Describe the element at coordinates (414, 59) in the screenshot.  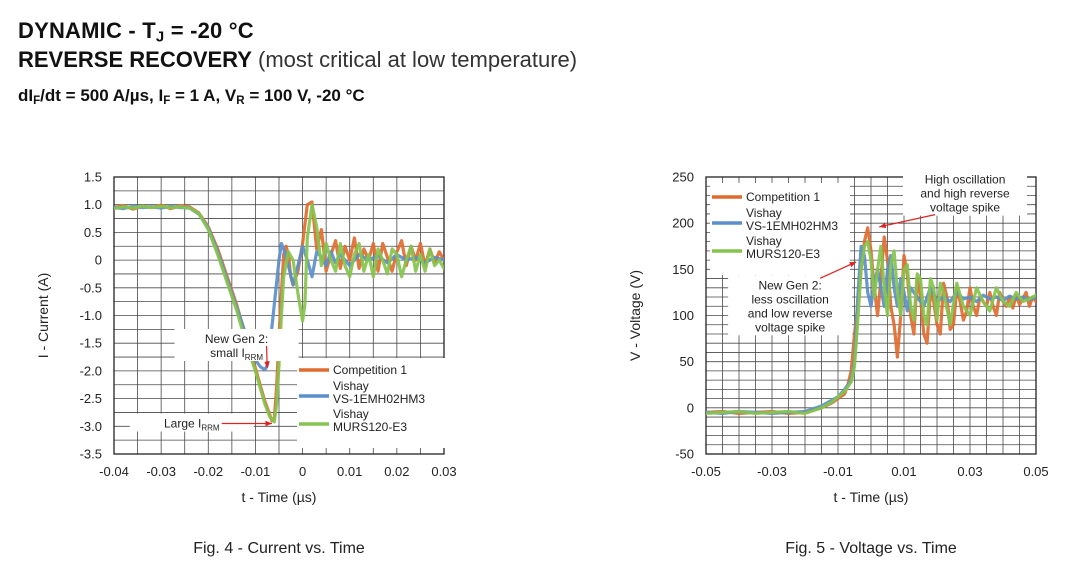
I see `heading-reverse-recovery-note: (most critical at low temperature)` at that location.